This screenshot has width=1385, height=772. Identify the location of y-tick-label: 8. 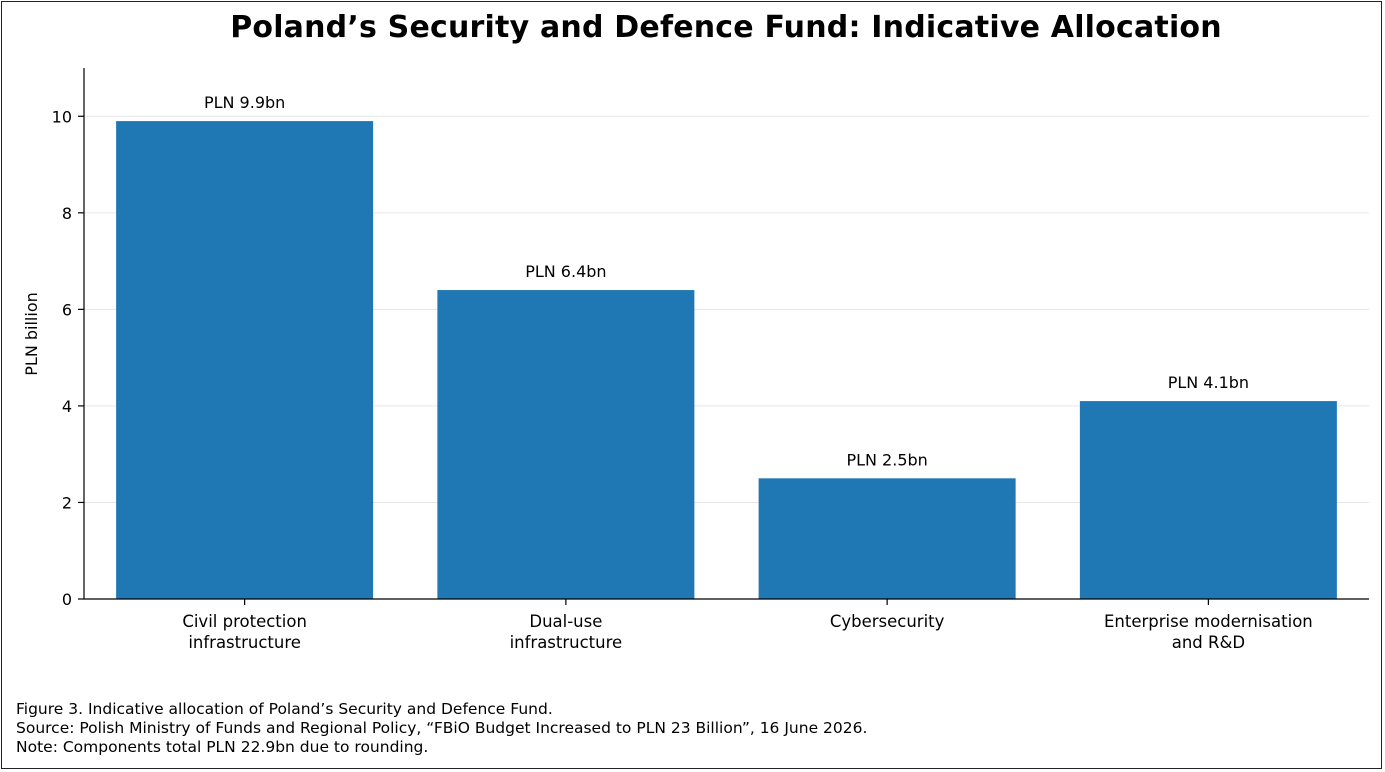
(67, 213).